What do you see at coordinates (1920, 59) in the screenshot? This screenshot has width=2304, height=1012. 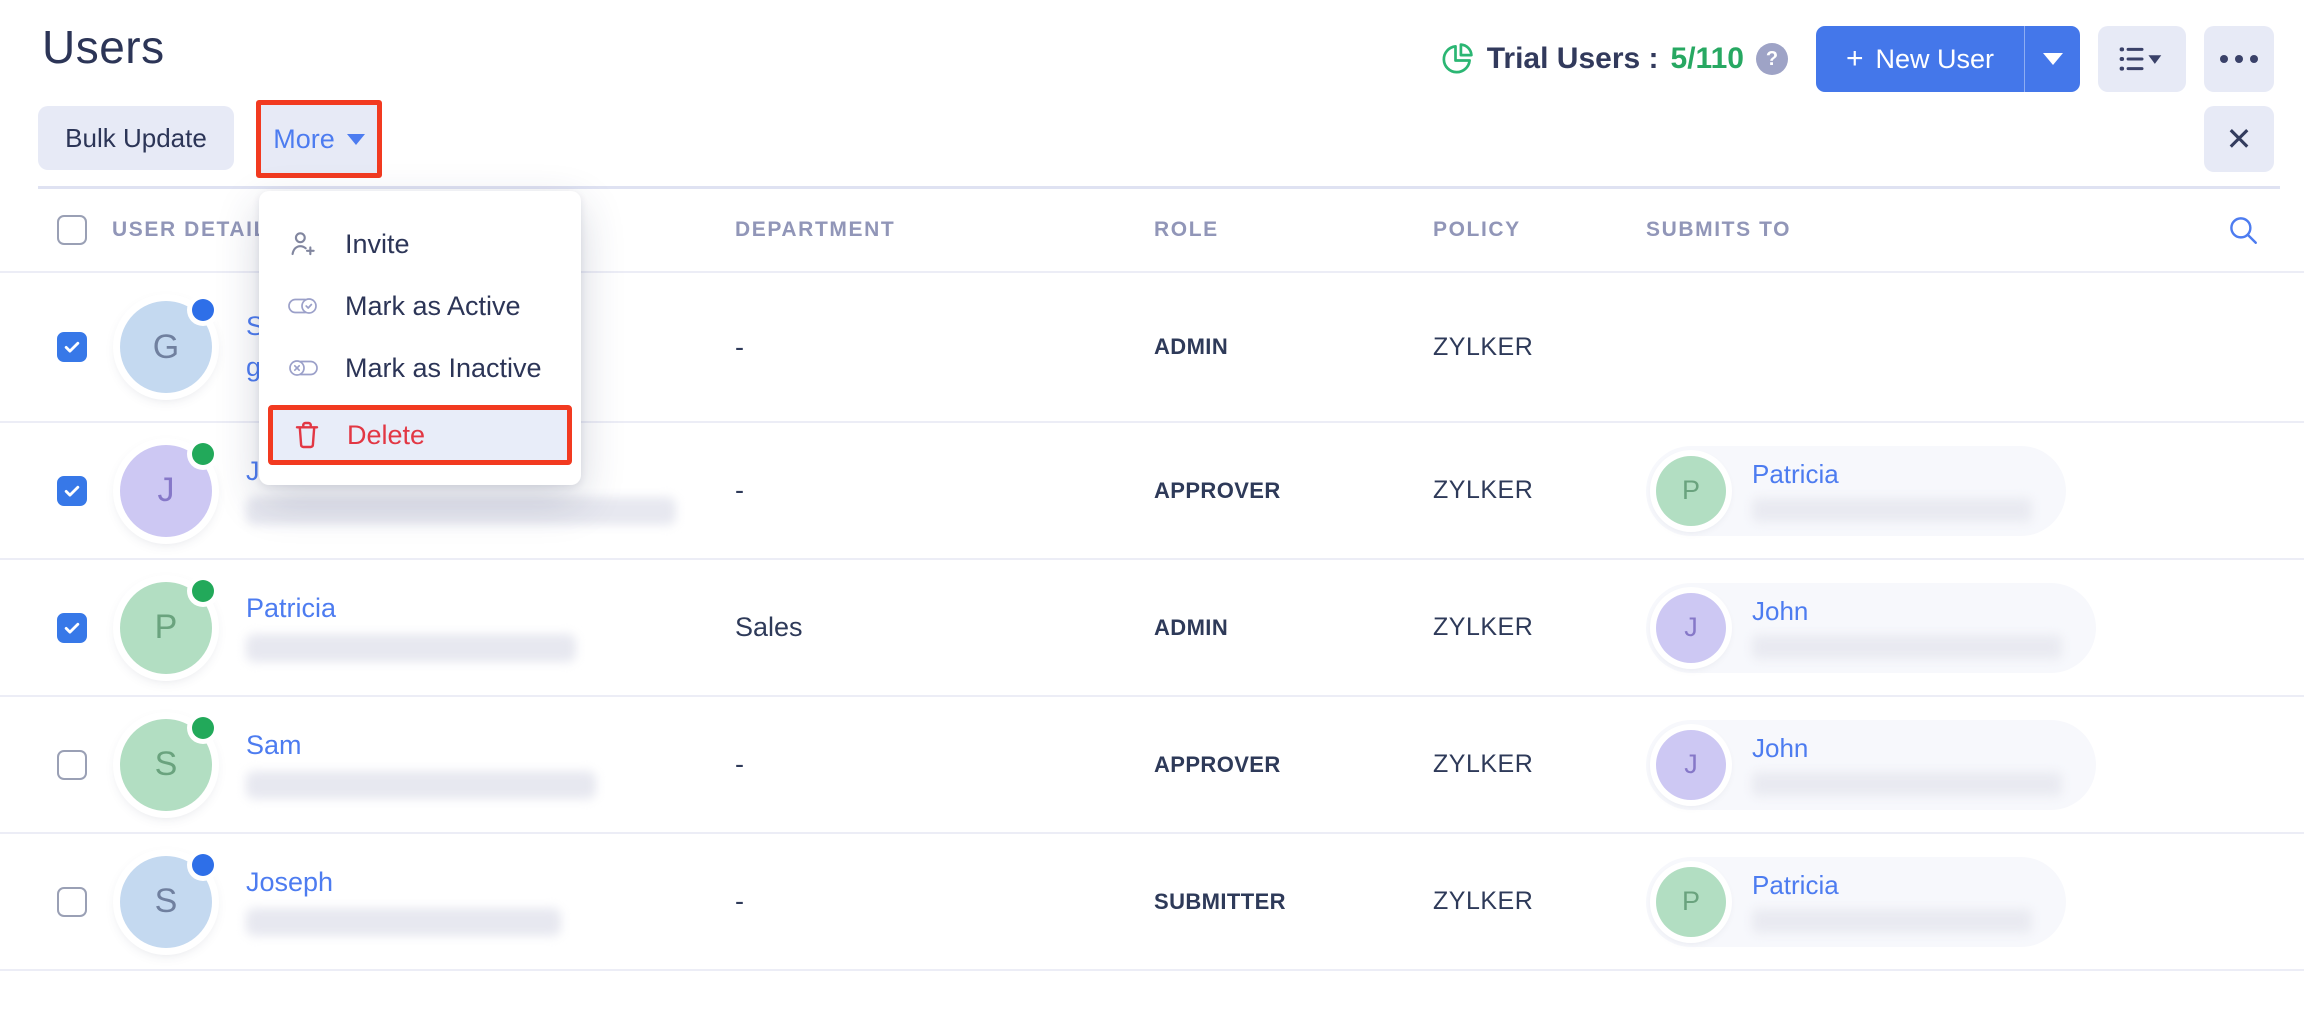 I see `new-user-button: + New User` at bounding box center [1920, 59].